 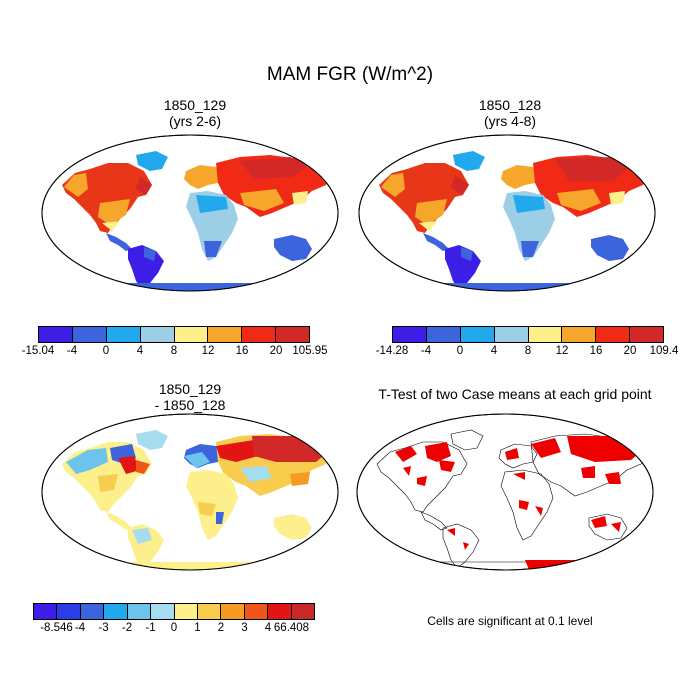 What do you see at coordinates (195, 105) in the screenshot?
I see `panel-case1-title-line1: 1850_129` at bounding box center [195, 105].